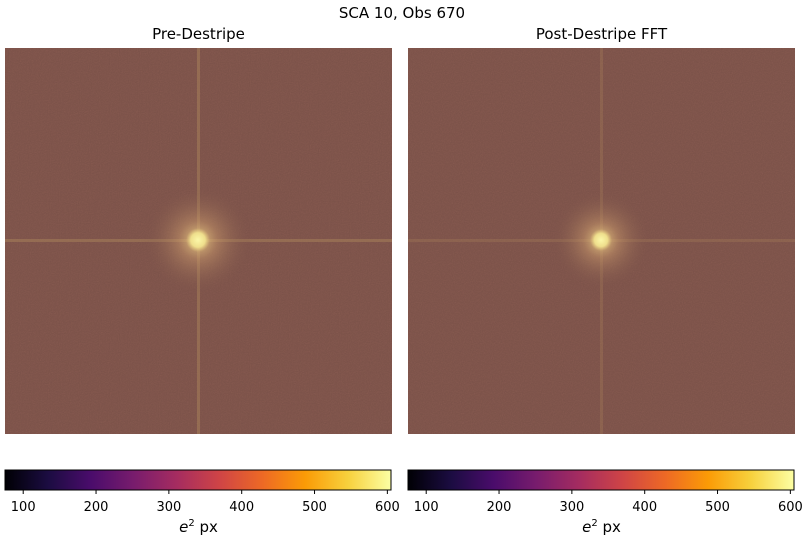 The image size is (804, 551). Describe the element at coordinates (601, 34) in the screenshot. I see `panel-title-post-destripe: Post-Destripe FFT` at that location.